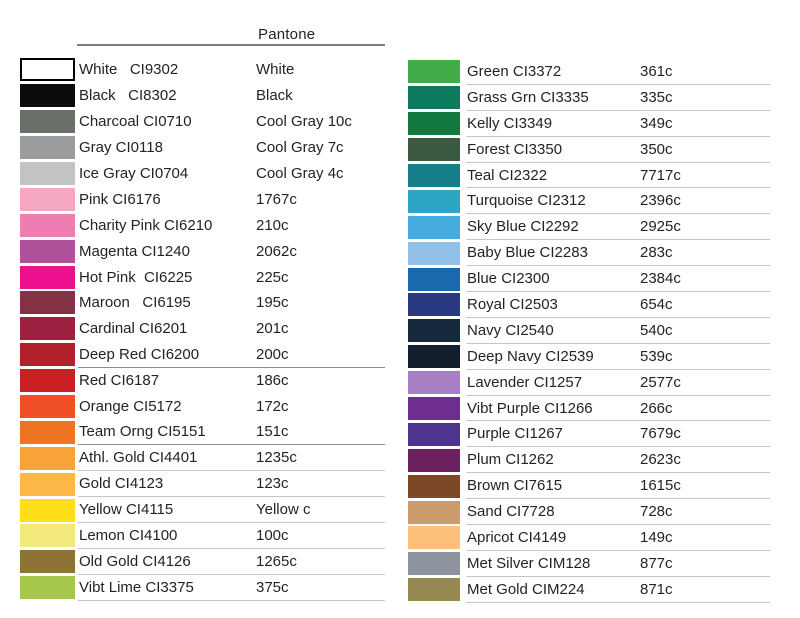  I want to click on color-row: Team Orng CI5151 151c, so click(202, 432).